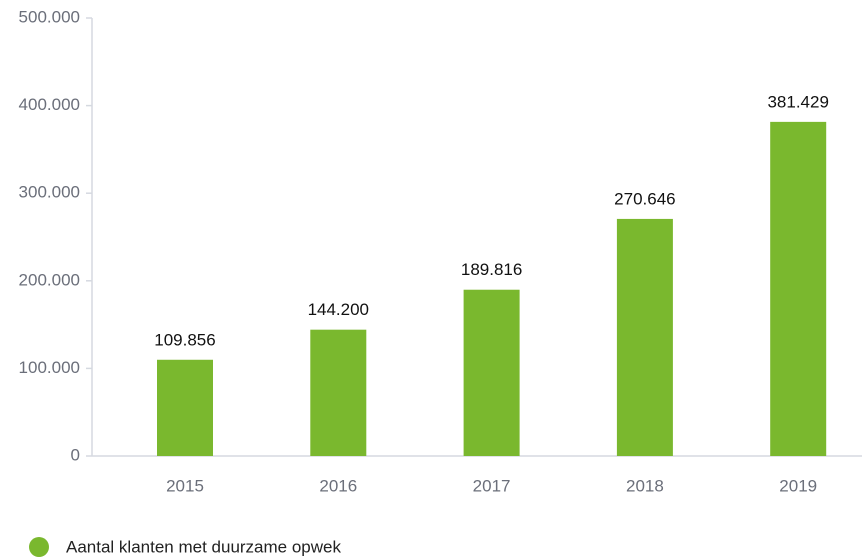 The width and height of the screenshot is (865, 558). I want to click on x-tick-label: 2019, so click(798, 485).